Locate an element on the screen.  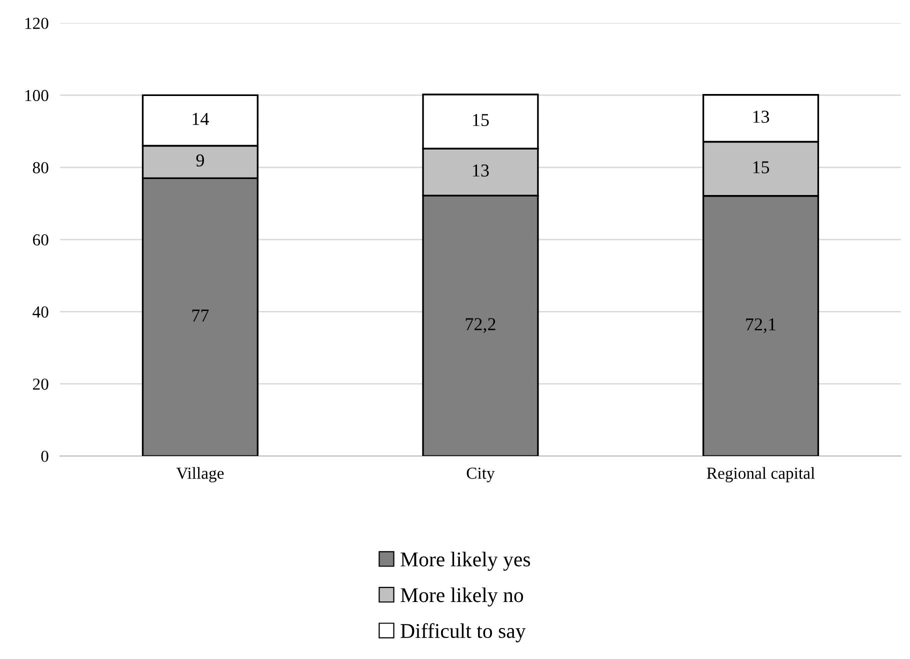
data-label: 72,2 is located at coordinates (481, 325).